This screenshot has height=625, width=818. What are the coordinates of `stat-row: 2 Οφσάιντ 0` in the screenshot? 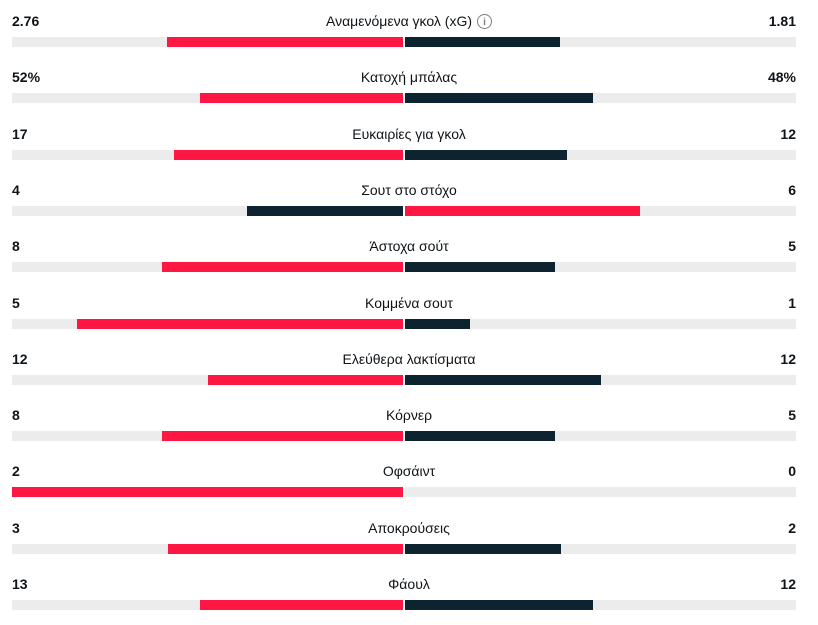 It's located at (409, 474).